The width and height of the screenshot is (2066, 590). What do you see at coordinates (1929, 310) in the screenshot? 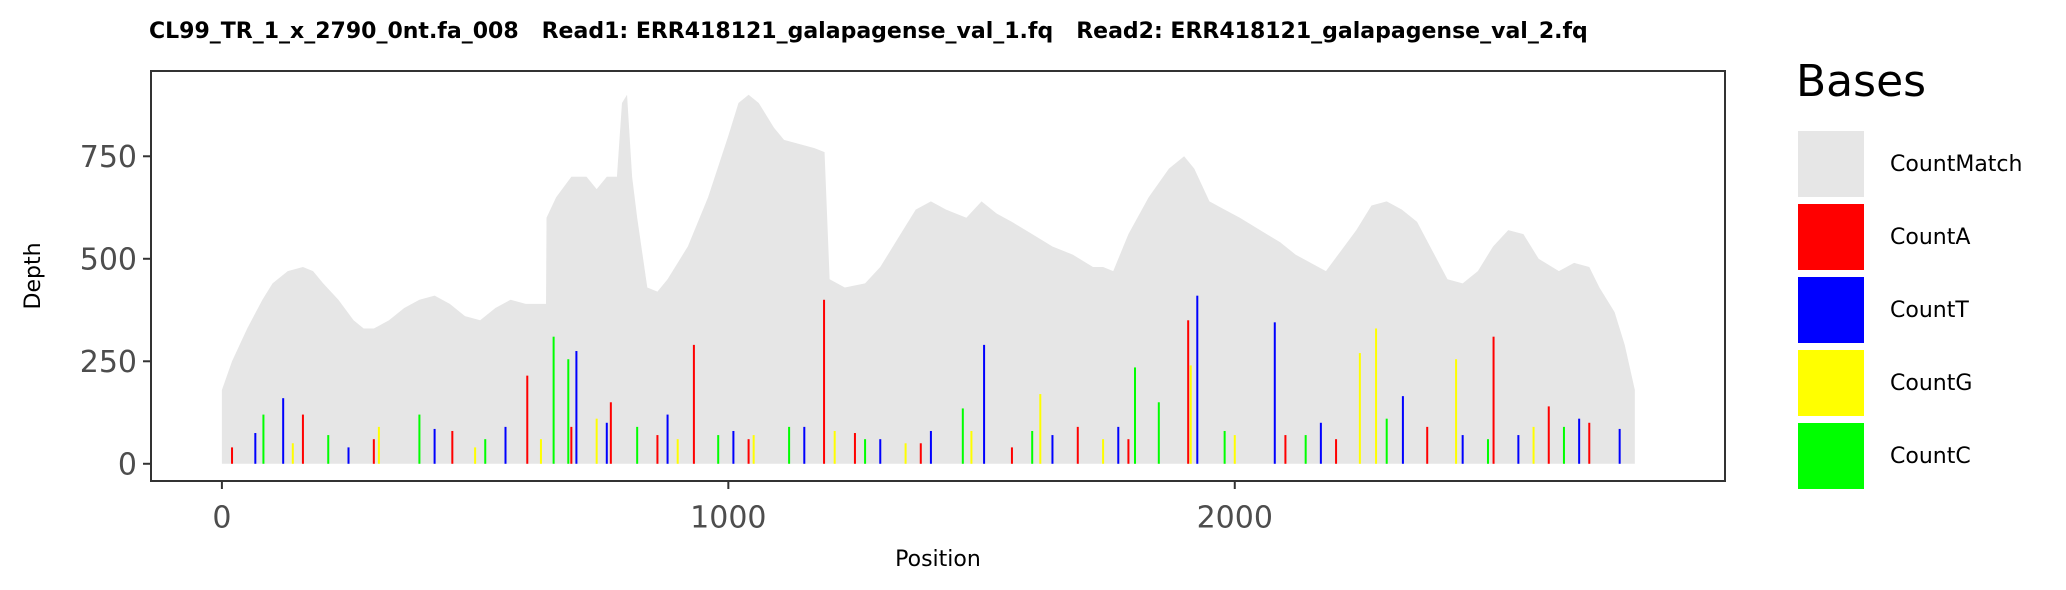
I see `legend-label: CountT` at bounding box center [1929, 310].